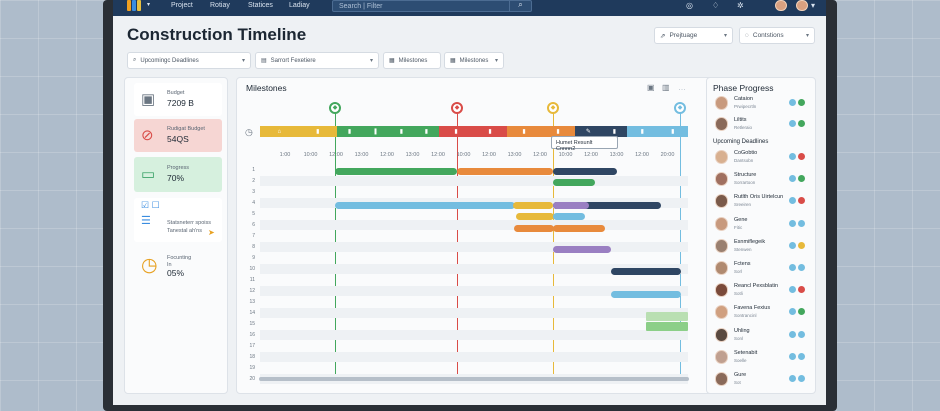 Image resolution: width=940 pixels, height=411 pixels. What do you see at coordinates (392, 61) in the screenshot?
I see `flag-icon: ▦` at bounding box center [392, 61].